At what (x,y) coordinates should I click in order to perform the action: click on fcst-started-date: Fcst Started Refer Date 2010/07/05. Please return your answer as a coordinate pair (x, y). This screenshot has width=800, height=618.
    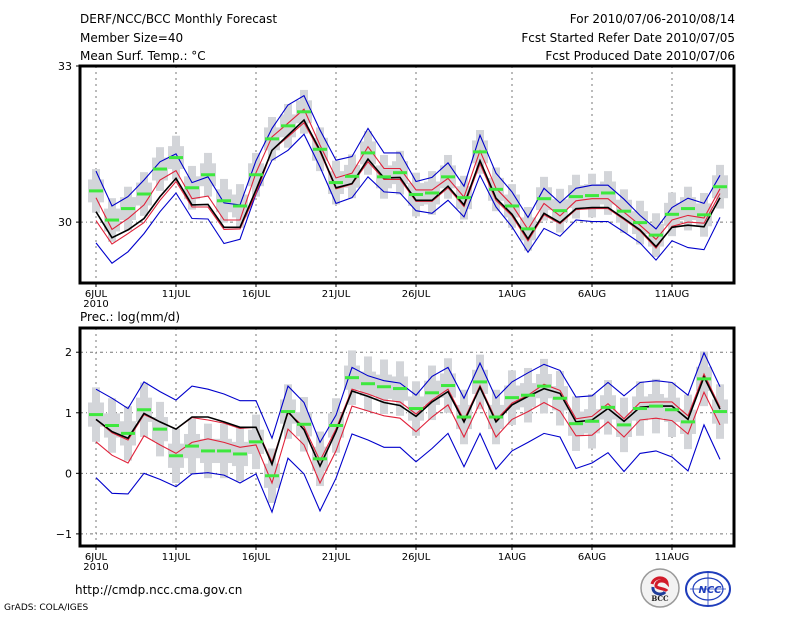
    Looking at the image, I should click on (628, 38).